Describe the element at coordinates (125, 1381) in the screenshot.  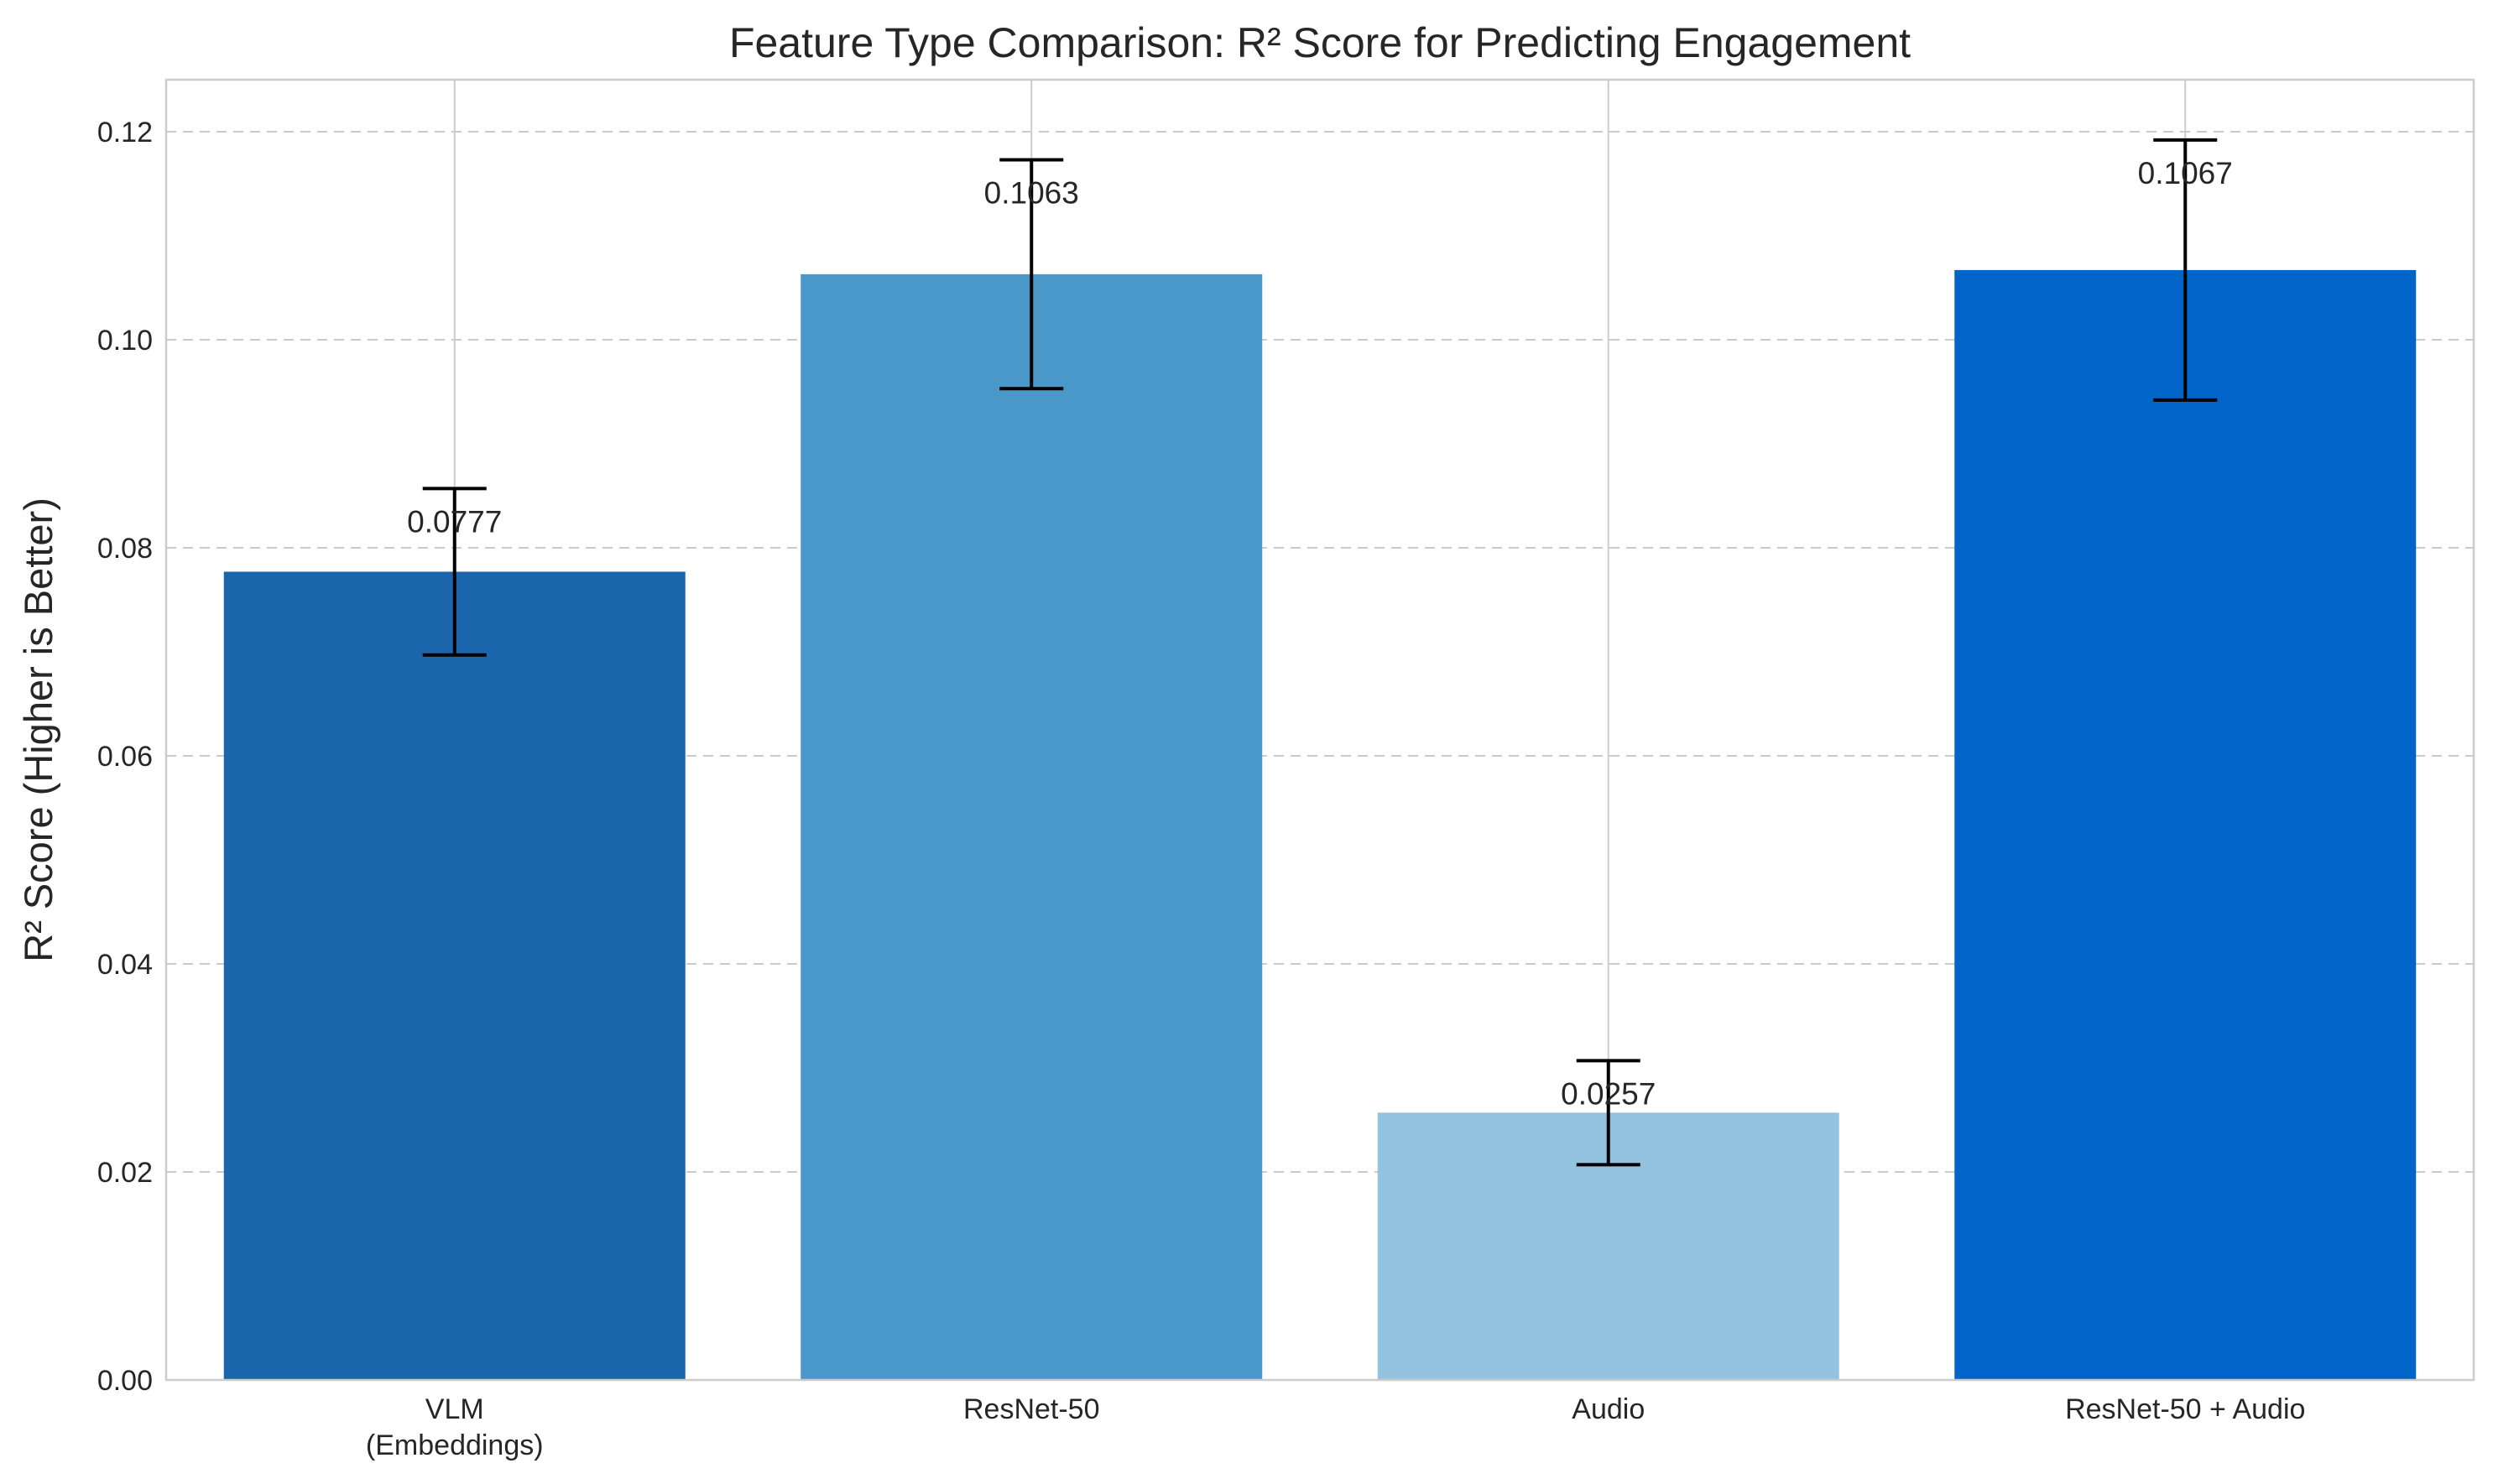
I see `y-tick-label: 0.00` at that location.